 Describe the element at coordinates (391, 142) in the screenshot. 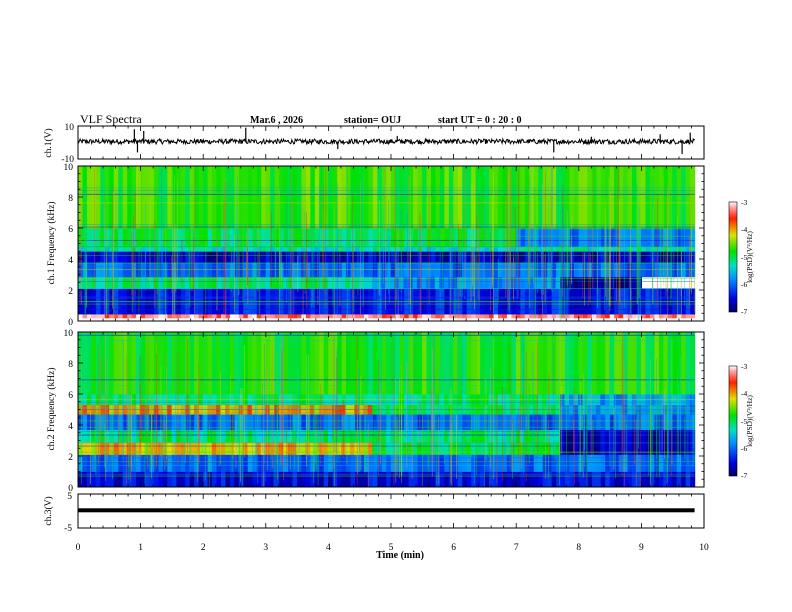

I see `ch1-waveform-ticks` at that location.